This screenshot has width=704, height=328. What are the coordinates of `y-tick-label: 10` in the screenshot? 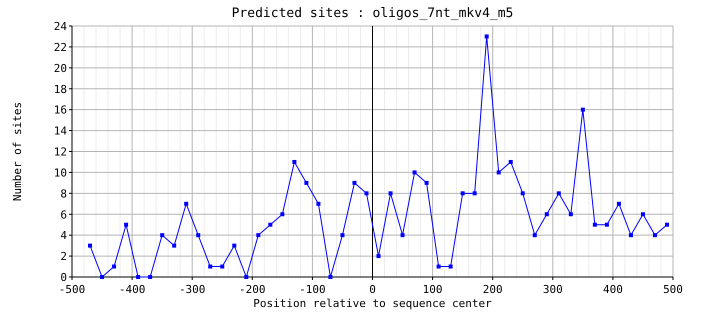 It's located at (60, 173).